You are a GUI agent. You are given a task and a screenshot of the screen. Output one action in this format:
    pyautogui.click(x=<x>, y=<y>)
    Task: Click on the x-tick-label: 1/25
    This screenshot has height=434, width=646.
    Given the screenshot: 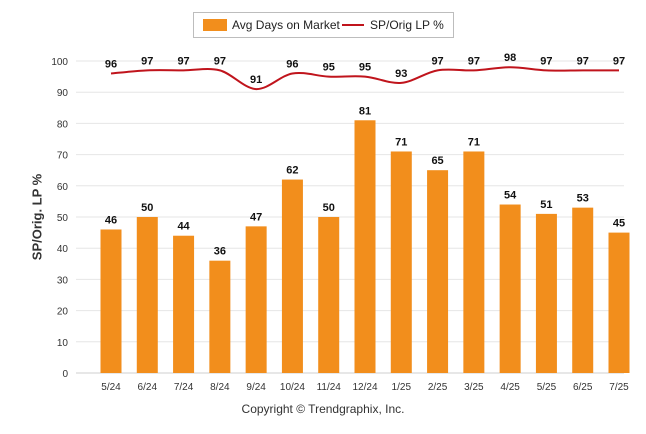 What is the action you would take?
    pyautogui.click(x=402, y=387)
    